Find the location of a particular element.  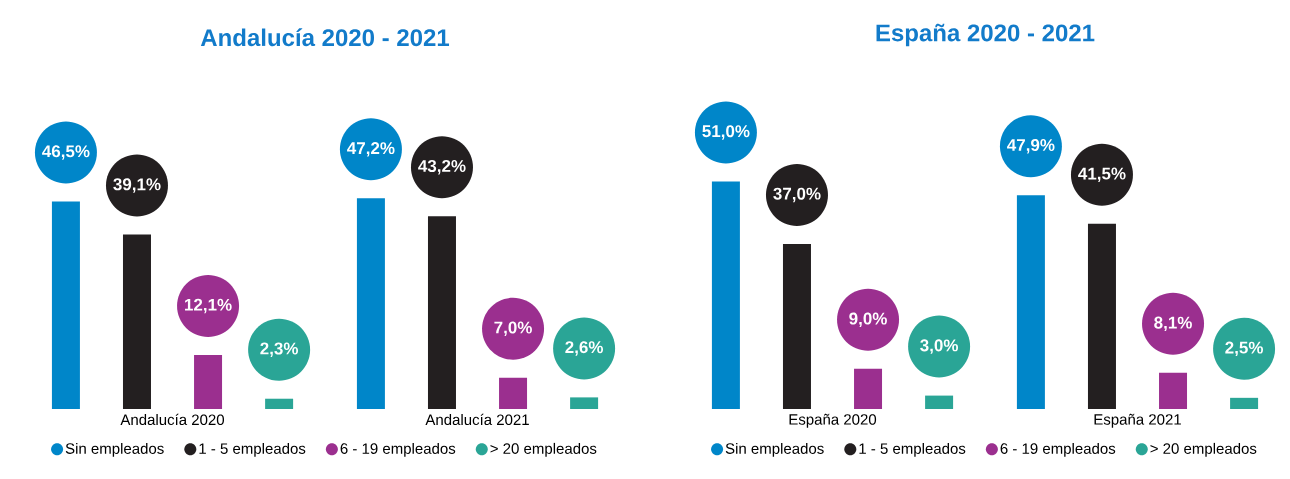

data-label: 41,5% is located at coordinates (1102, 175).